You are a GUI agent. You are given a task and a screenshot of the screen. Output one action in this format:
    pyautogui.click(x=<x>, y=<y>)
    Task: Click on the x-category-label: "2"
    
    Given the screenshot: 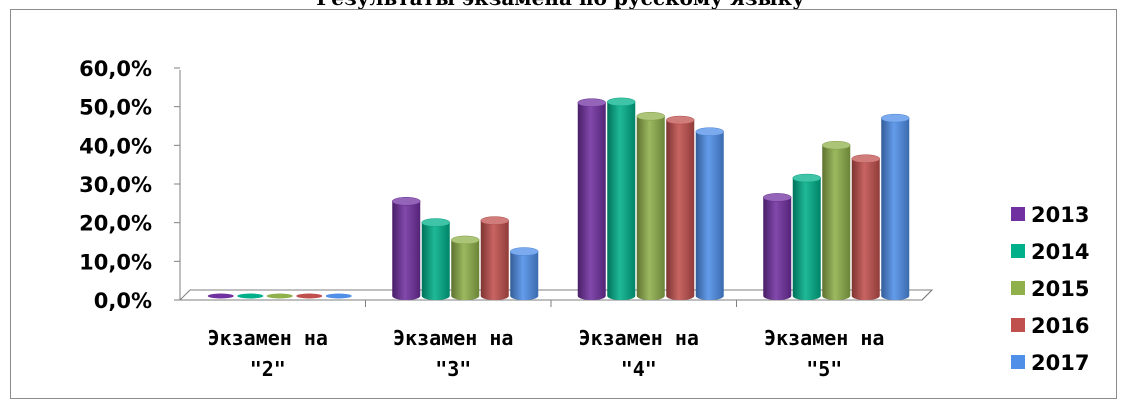 What is the action you would take?
    pyautogui.click(x=268, y=369)
    